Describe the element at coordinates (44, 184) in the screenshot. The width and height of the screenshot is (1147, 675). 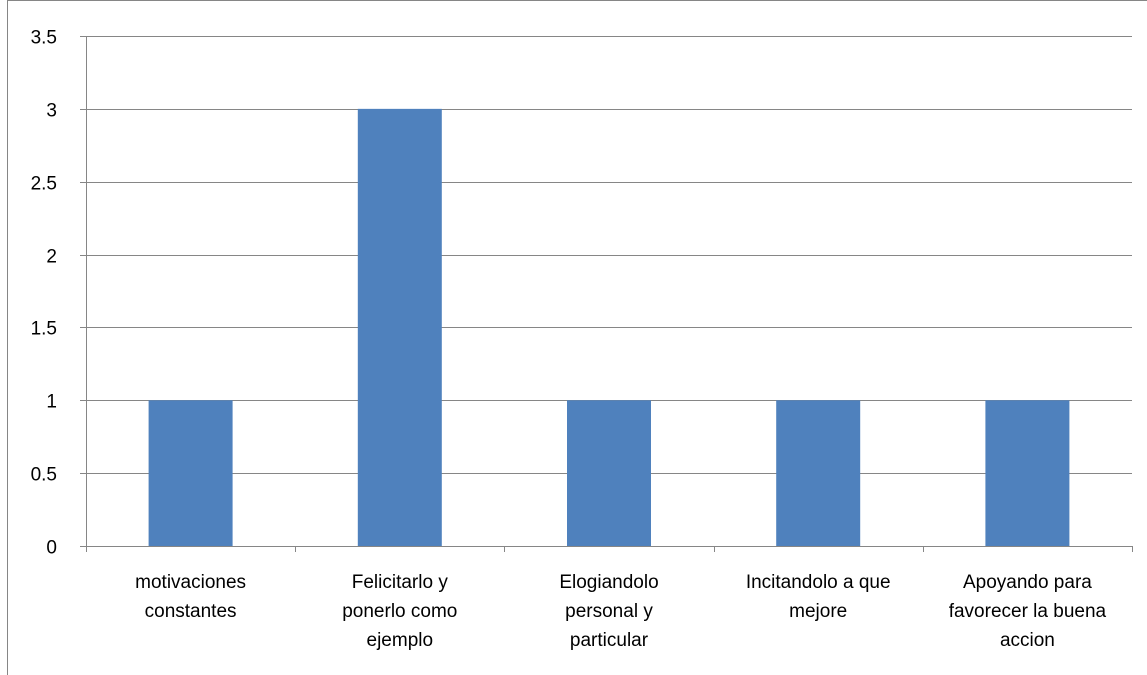
I see `y-tick-label: 2.5` at that location.